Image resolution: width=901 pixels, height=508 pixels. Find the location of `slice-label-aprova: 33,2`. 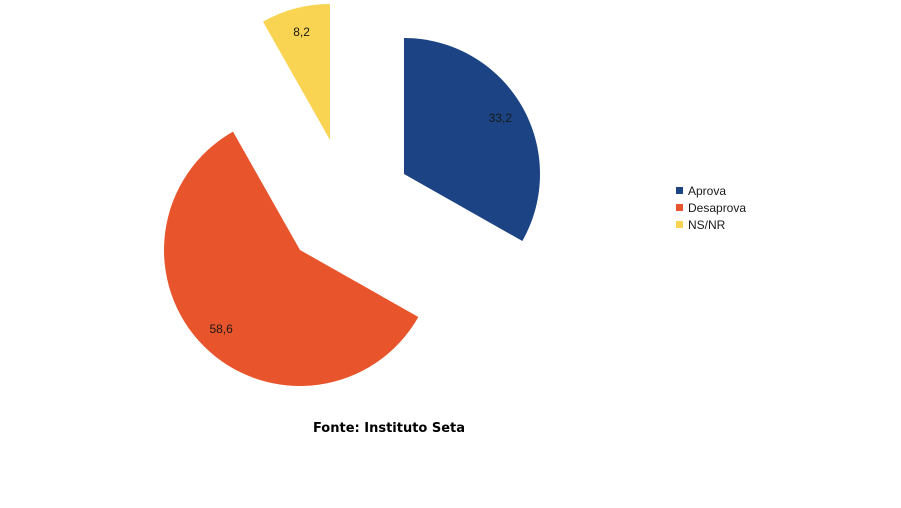

slice-label-aprova: 33,2 is located at coordinates (501, 118).